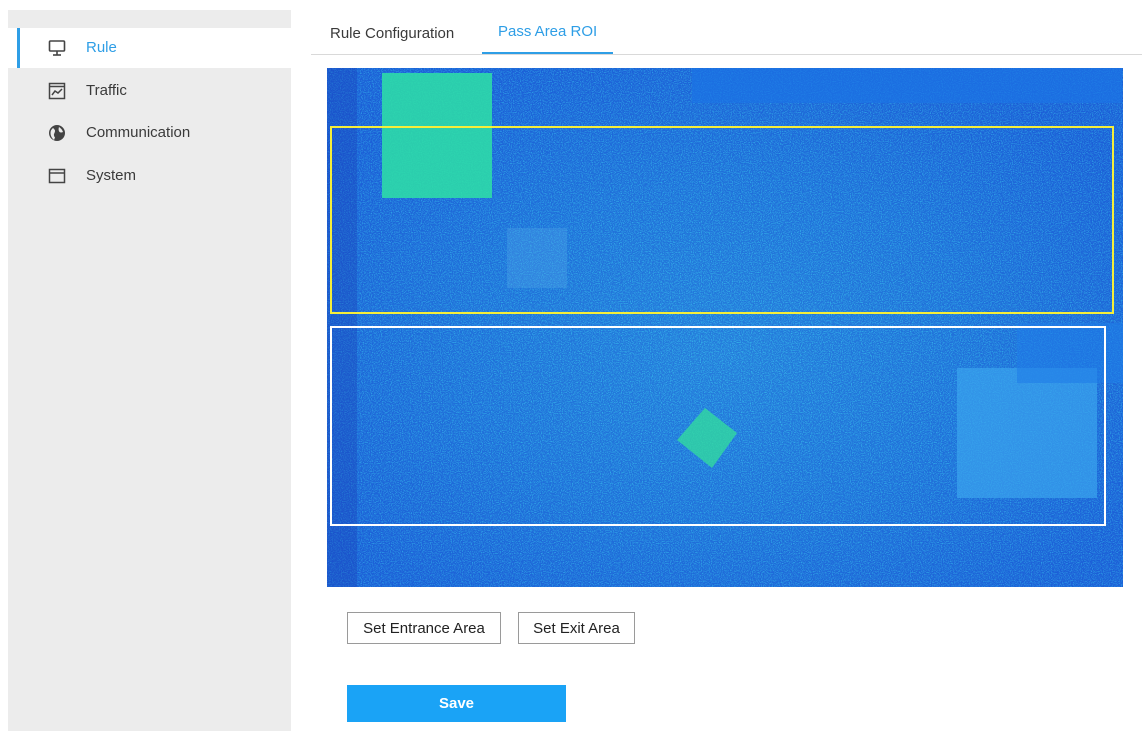 Image resolution: width=1142 pixels, height=731 pixels. I want to click on tab-pass-area-roi: Pass Area ROI, so click(548, 34).